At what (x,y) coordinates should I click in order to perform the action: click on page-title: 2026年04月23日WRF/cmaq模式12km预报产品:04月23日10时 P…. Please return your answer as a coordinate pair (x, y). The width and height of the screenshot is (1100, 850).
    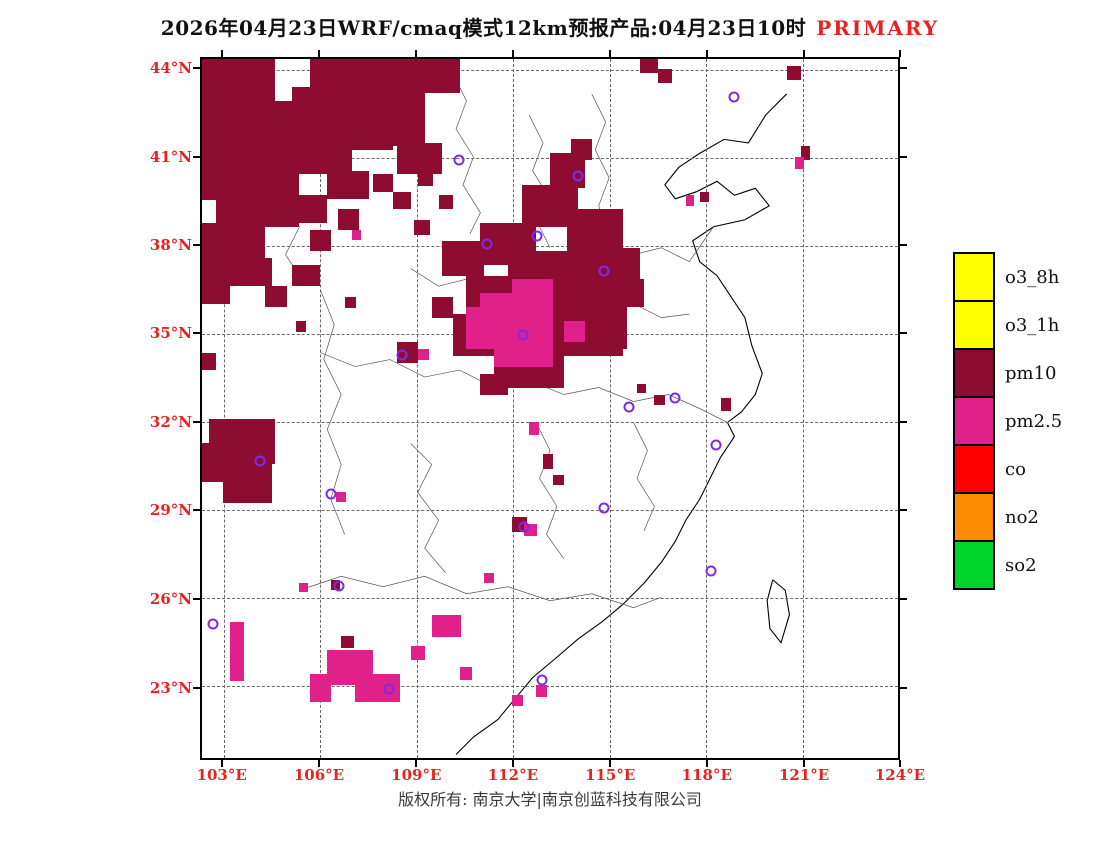
    Looking at the image, I should click on (550, 26).